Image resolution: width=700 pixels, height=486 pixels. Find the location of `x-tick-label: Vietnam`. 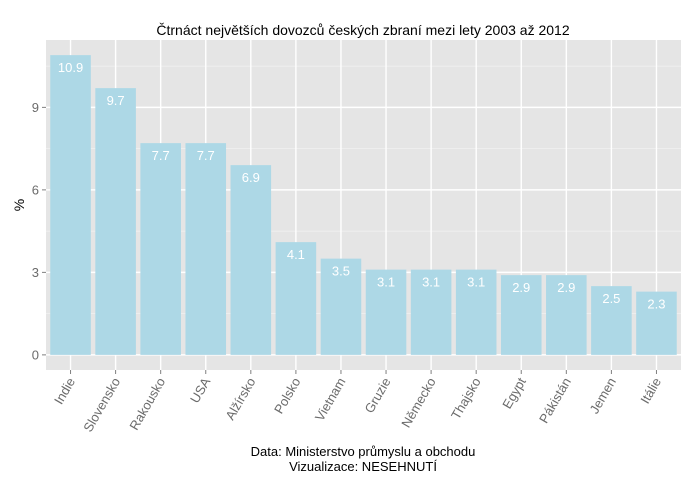

x-tick-label: Vietnam is located at coordinates (330, 399).